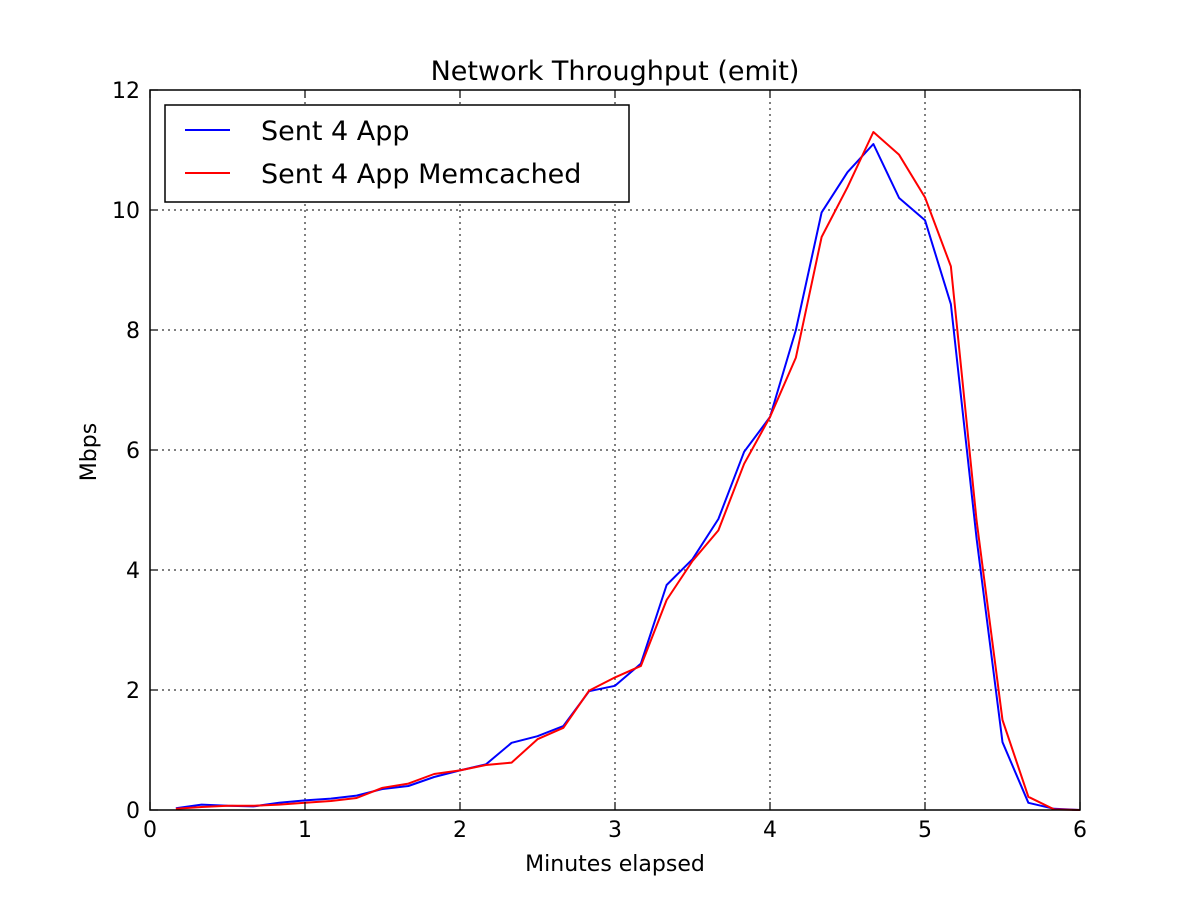 Image resolution: width=1200 pixels, height=900 pixels. Describe the element at coordinates (133, 571) in the screenshot. I see `y-tick-label: 4` at that location.